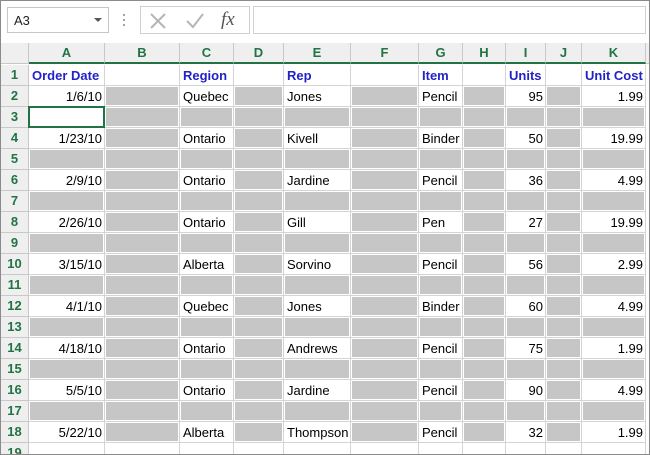 The width and height of the screenshot is (650, 455). Describe the element at coordinates (526, 53) in the screenshot. I see `column-header: I` at that location.